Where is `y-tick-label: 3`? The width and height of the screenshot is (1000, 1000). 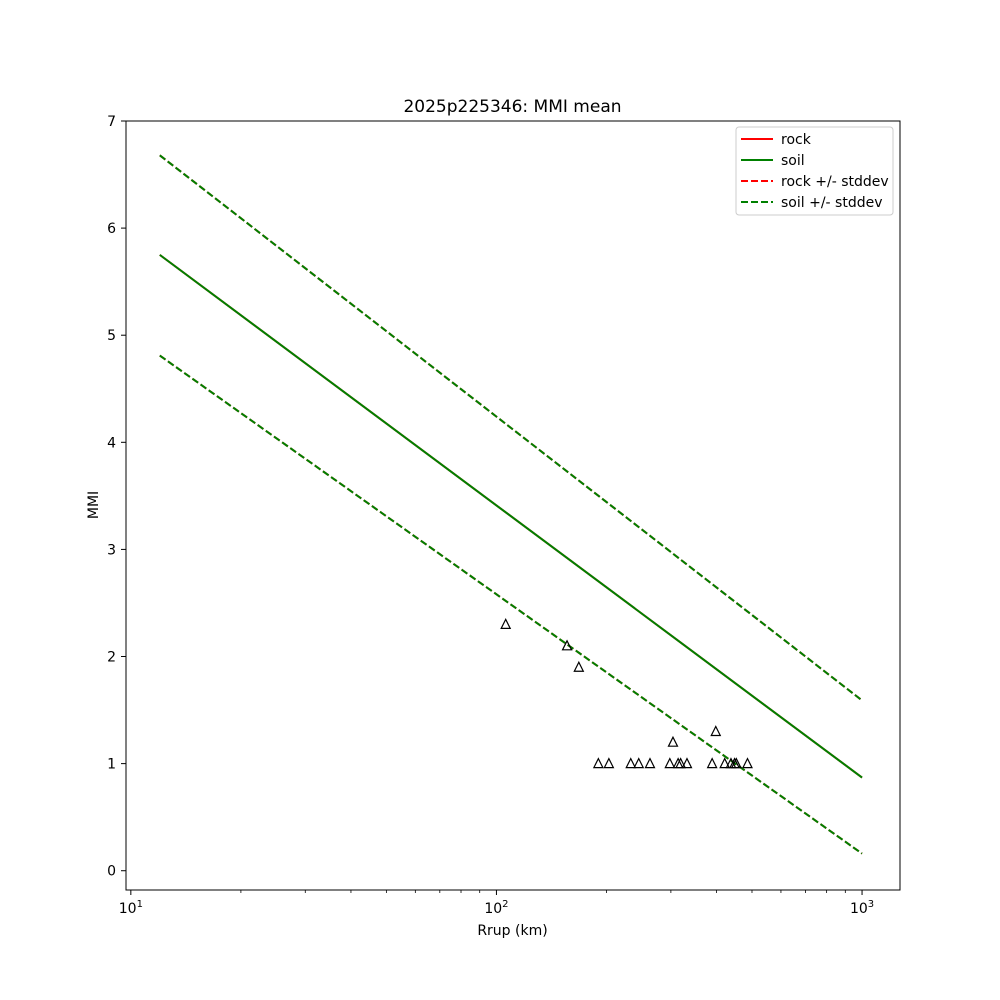 y-tick-label: 3 is located at coordinates (111, 550).